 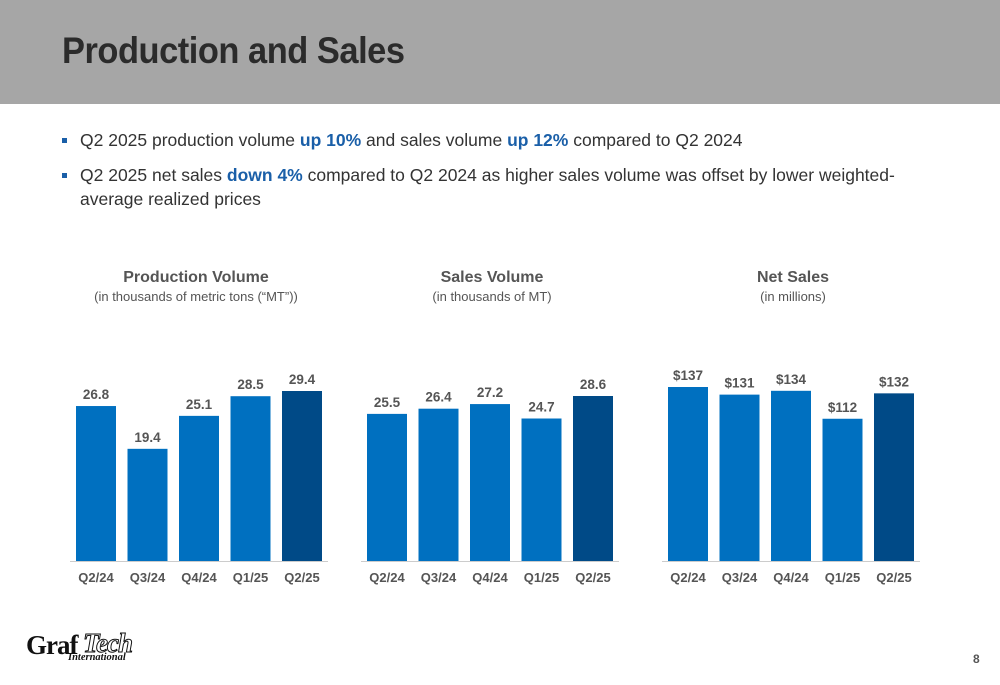 I want to click on chart-title-text: Net Sales, so click(x=793, y=277).